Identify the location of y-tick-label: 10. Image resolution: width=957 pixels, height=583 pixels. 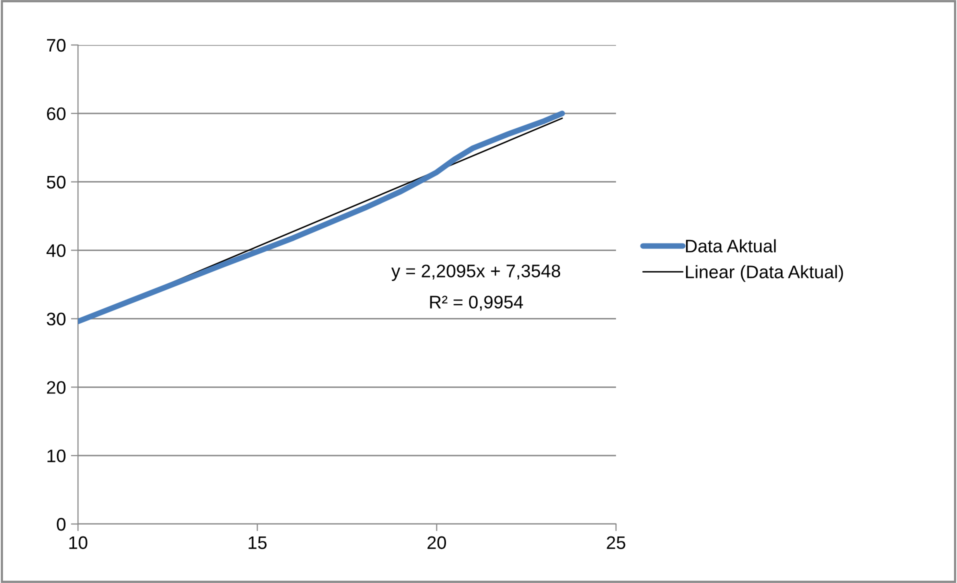
(56, 456).